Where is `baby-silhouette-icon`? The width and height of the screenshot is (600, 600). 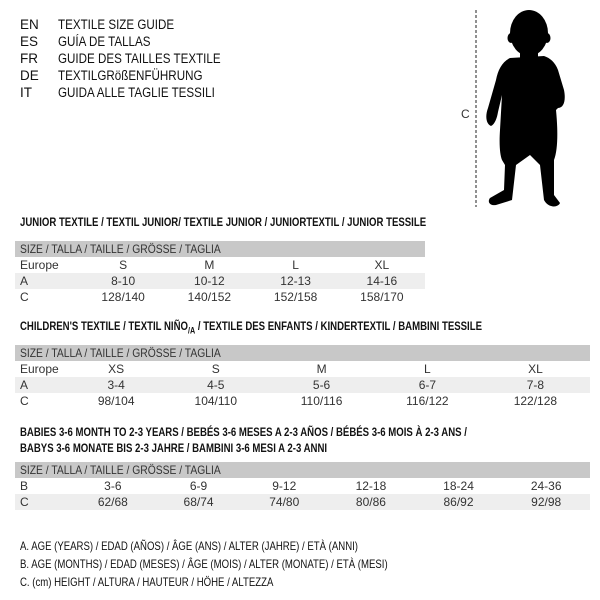 baby-silhouette-icon is located at coordinates (520, 108).